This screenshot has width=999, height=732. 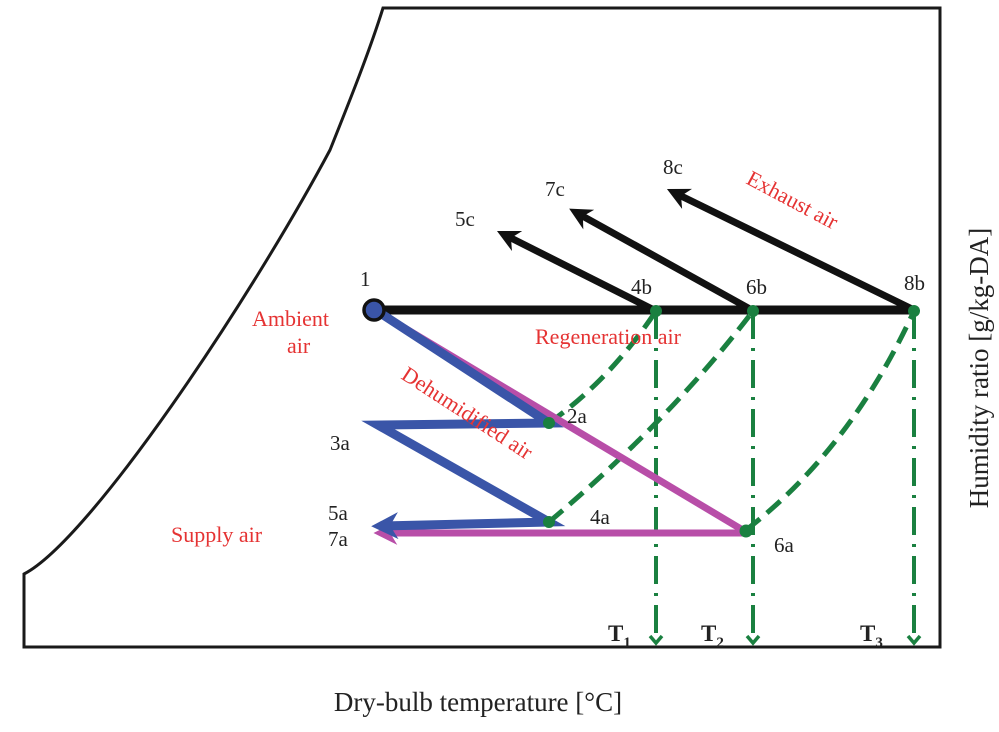 I want to click on y-axis-label: Humidity ratio [g/kg-DA], so click(x=979, y=368).